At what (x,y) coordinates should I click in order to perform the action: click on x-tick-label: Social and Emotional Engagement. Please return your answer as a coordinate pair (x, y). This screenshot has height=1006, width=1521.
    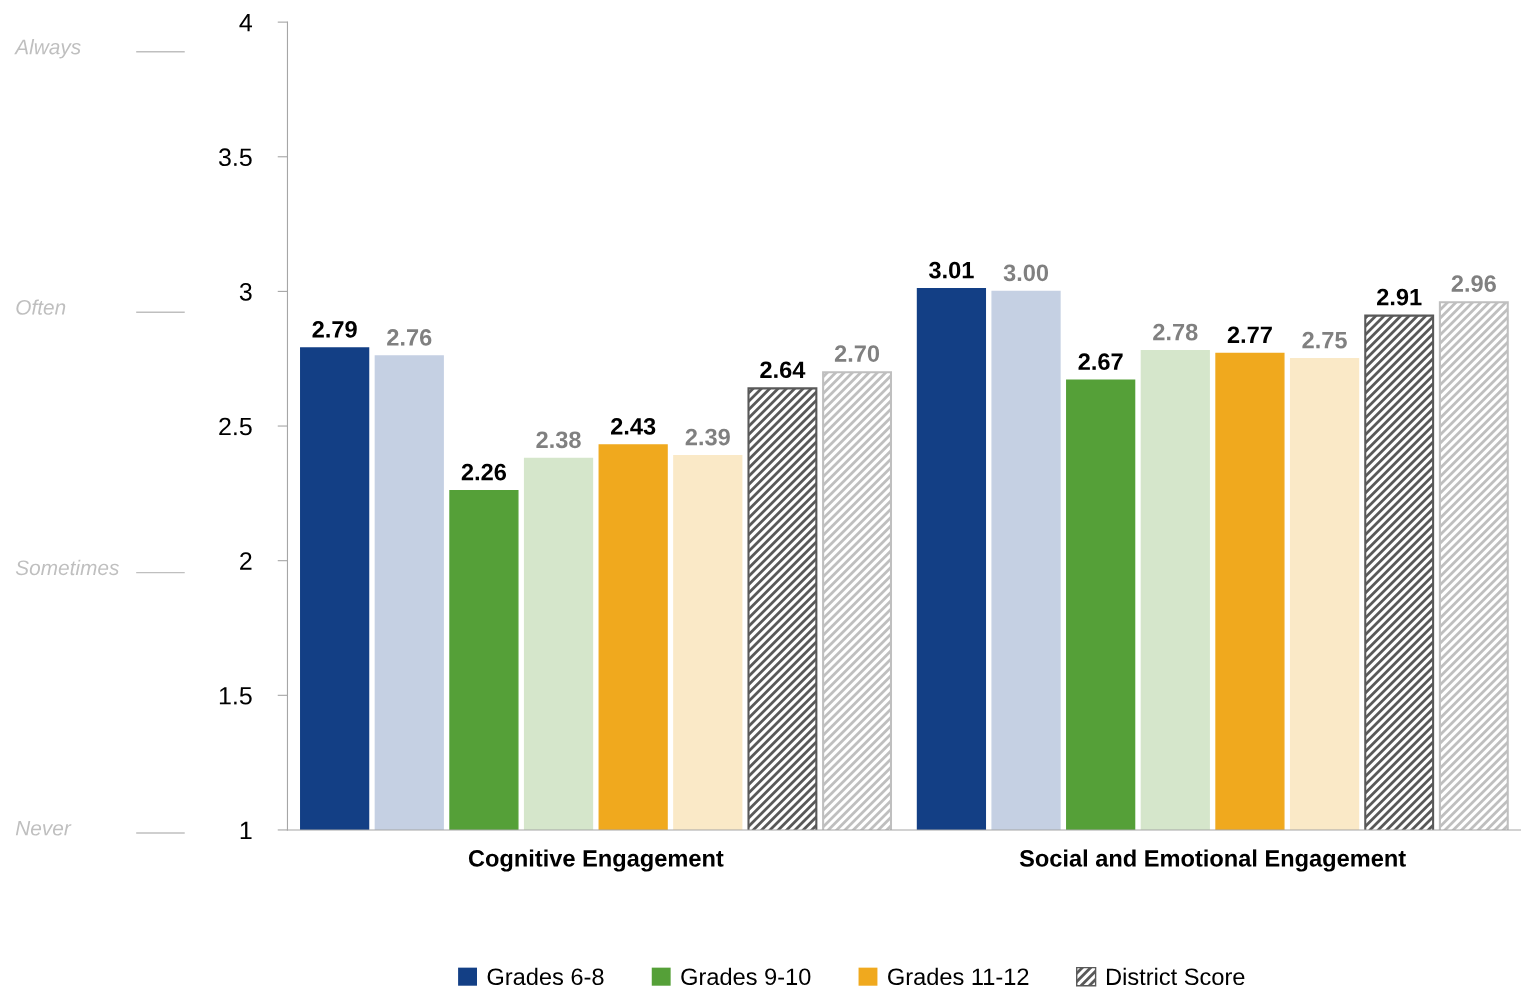
    Looking at the image, I should click on (1212, 860).